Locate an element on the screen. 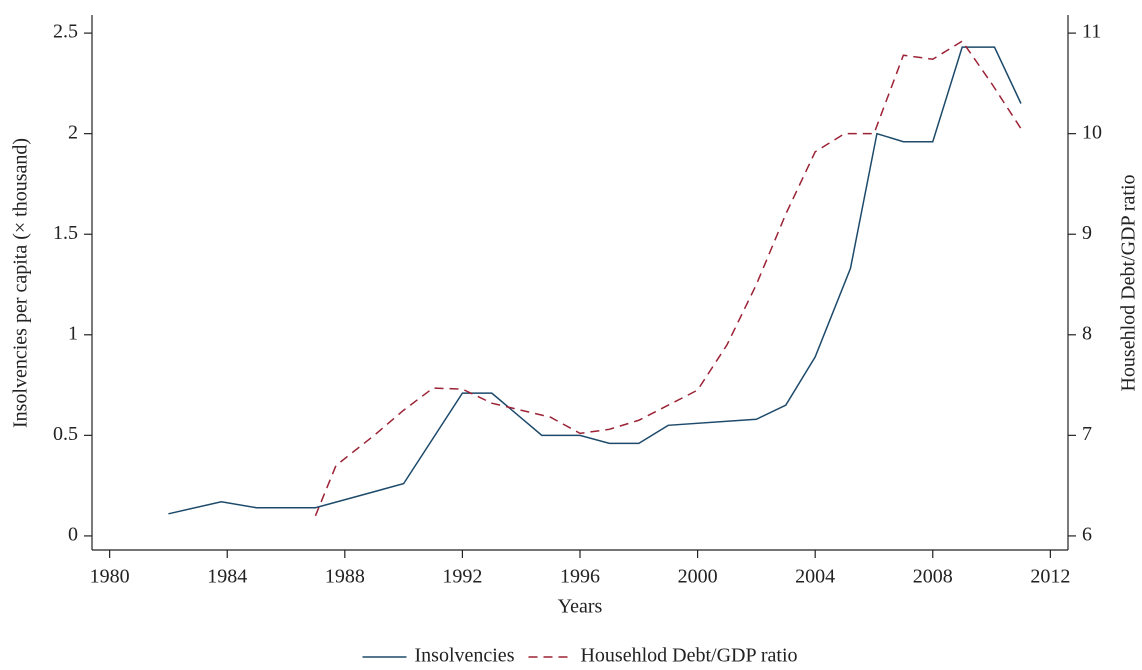  legend-label: Househlod Debt/GDP ratio is located at coordinates (688, 656).